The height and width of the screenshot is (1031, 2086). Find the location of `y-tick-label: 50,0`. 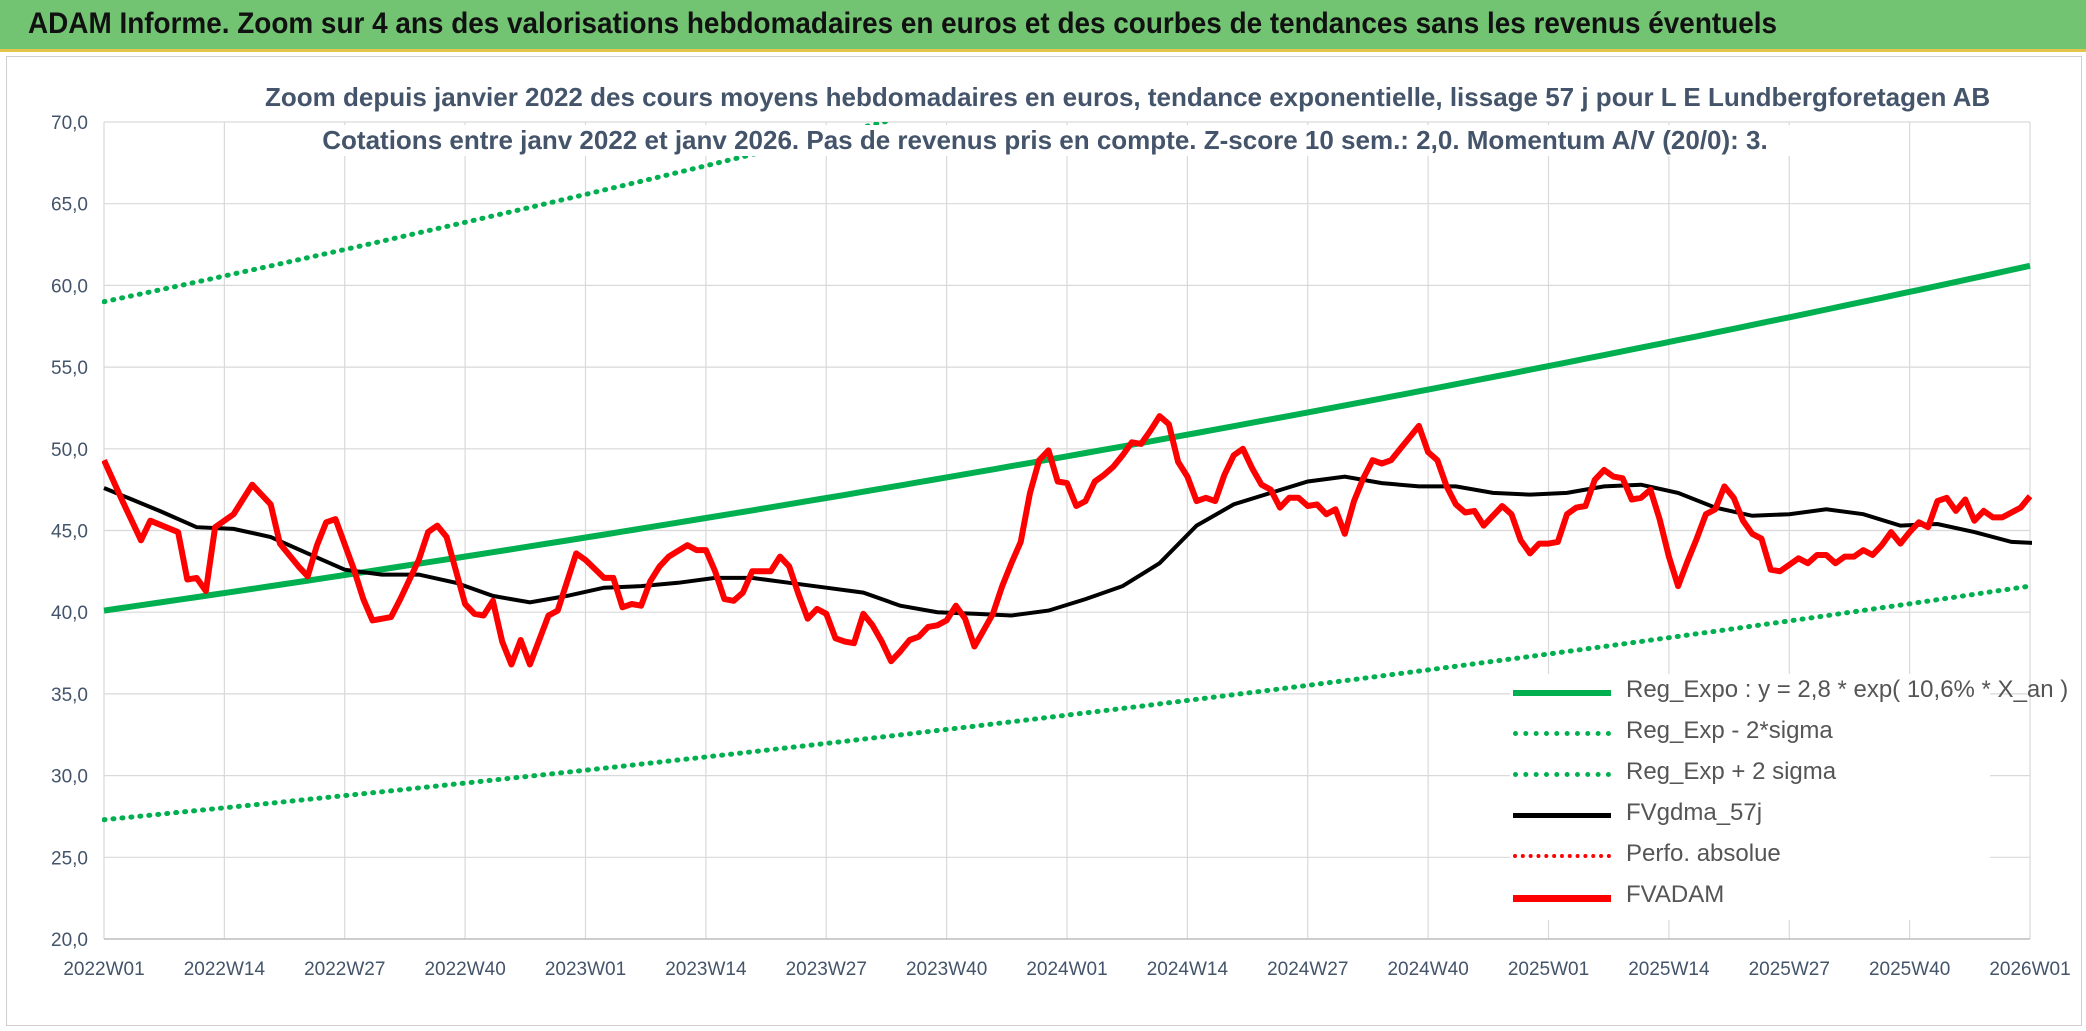

y-tick-label: 50,0 is located at coordinates (69, 450).